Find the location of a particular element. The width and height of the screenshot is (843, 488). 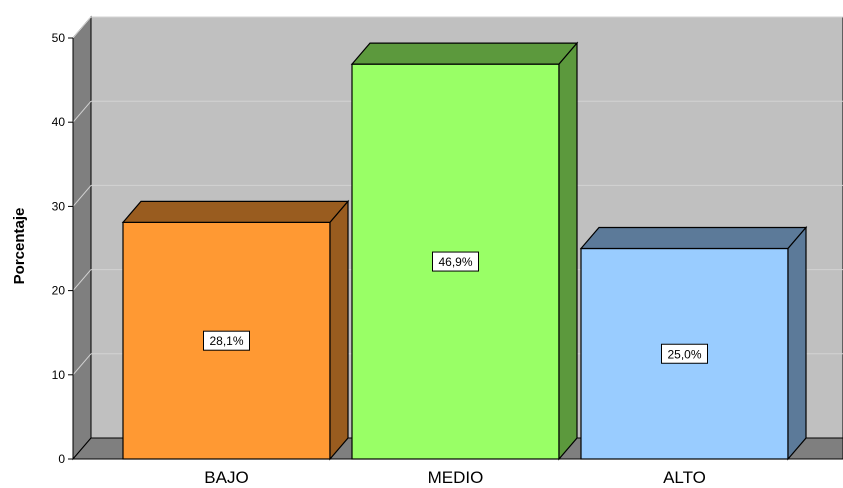

bar-bajo is located at coordinates (235, 330).